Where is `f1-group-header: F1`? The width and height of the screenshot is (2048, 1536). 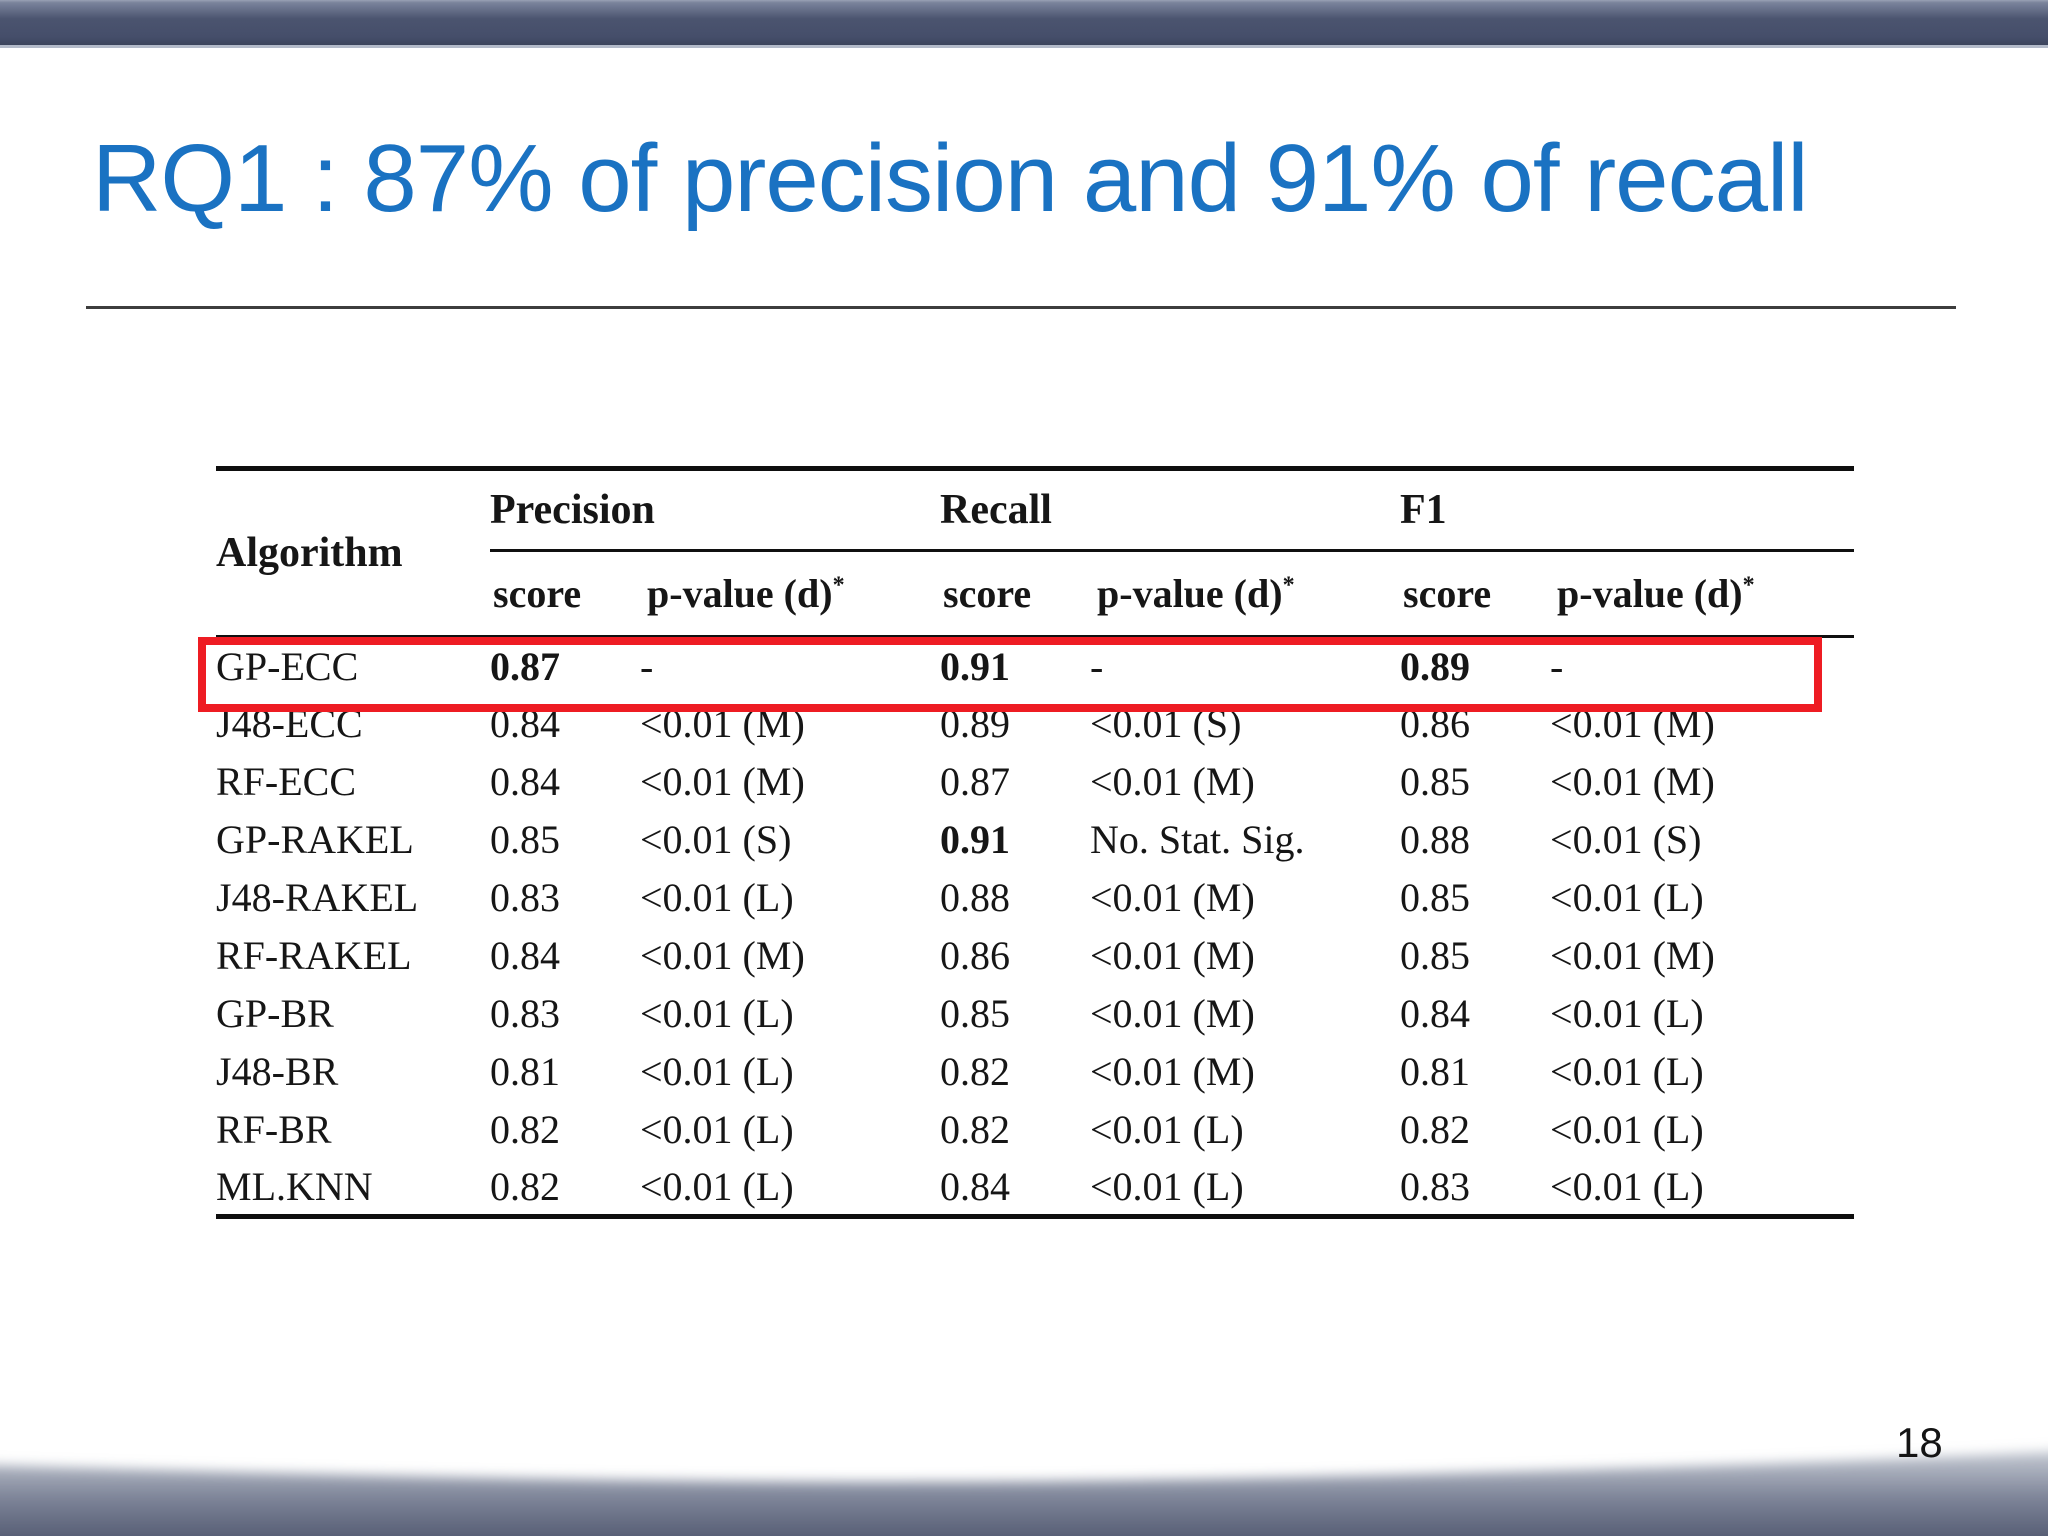 f1-group-header: F1 is located at coordinates (1627, 510).